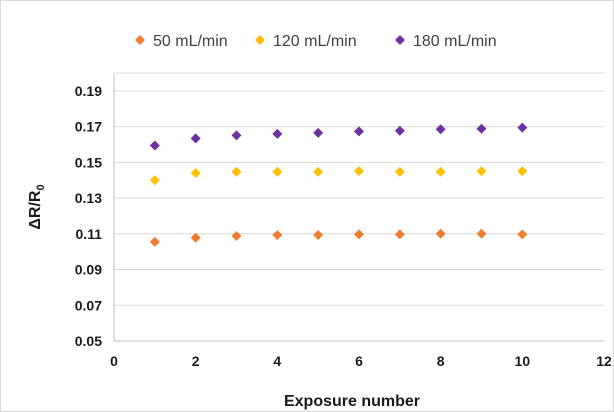  Describe the element at coordinates (88, 162) in the screenshot. I see `y-tick-label-5: 0.15` at that location.